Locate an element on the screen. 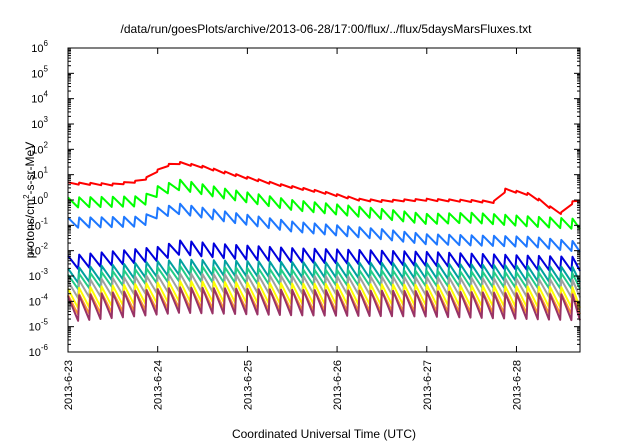 This screenshot has width=640, height=448. y-axis-label-pre: protons/cm is located at coordinates (30, 228).